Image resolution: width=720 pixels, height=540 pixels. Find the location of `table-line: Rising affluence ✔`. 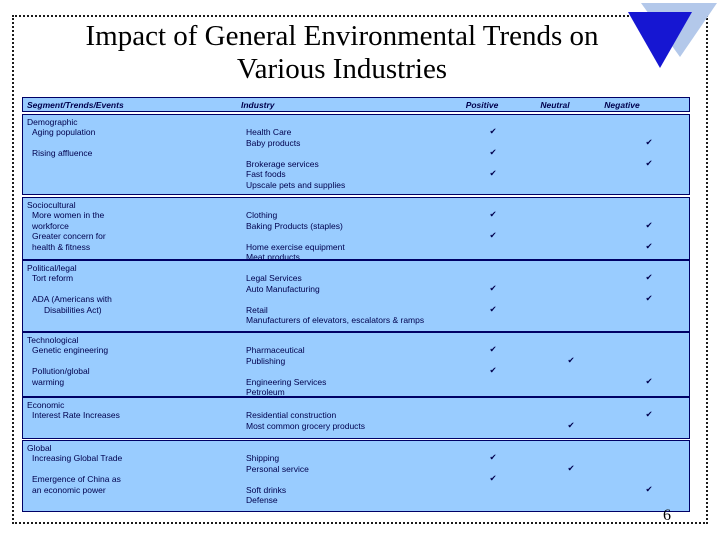

table-line: Rising affluence ✔ is located at coordinates (356, 153).